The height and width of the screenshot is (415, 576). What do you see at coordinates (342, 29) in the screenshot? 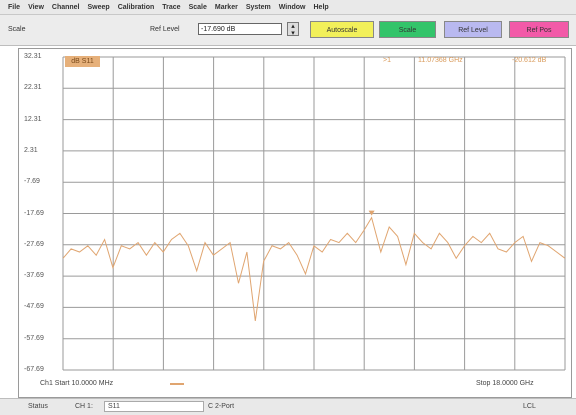
I see `autoscale-button: Autoscale` at bounding box center [342, 29].